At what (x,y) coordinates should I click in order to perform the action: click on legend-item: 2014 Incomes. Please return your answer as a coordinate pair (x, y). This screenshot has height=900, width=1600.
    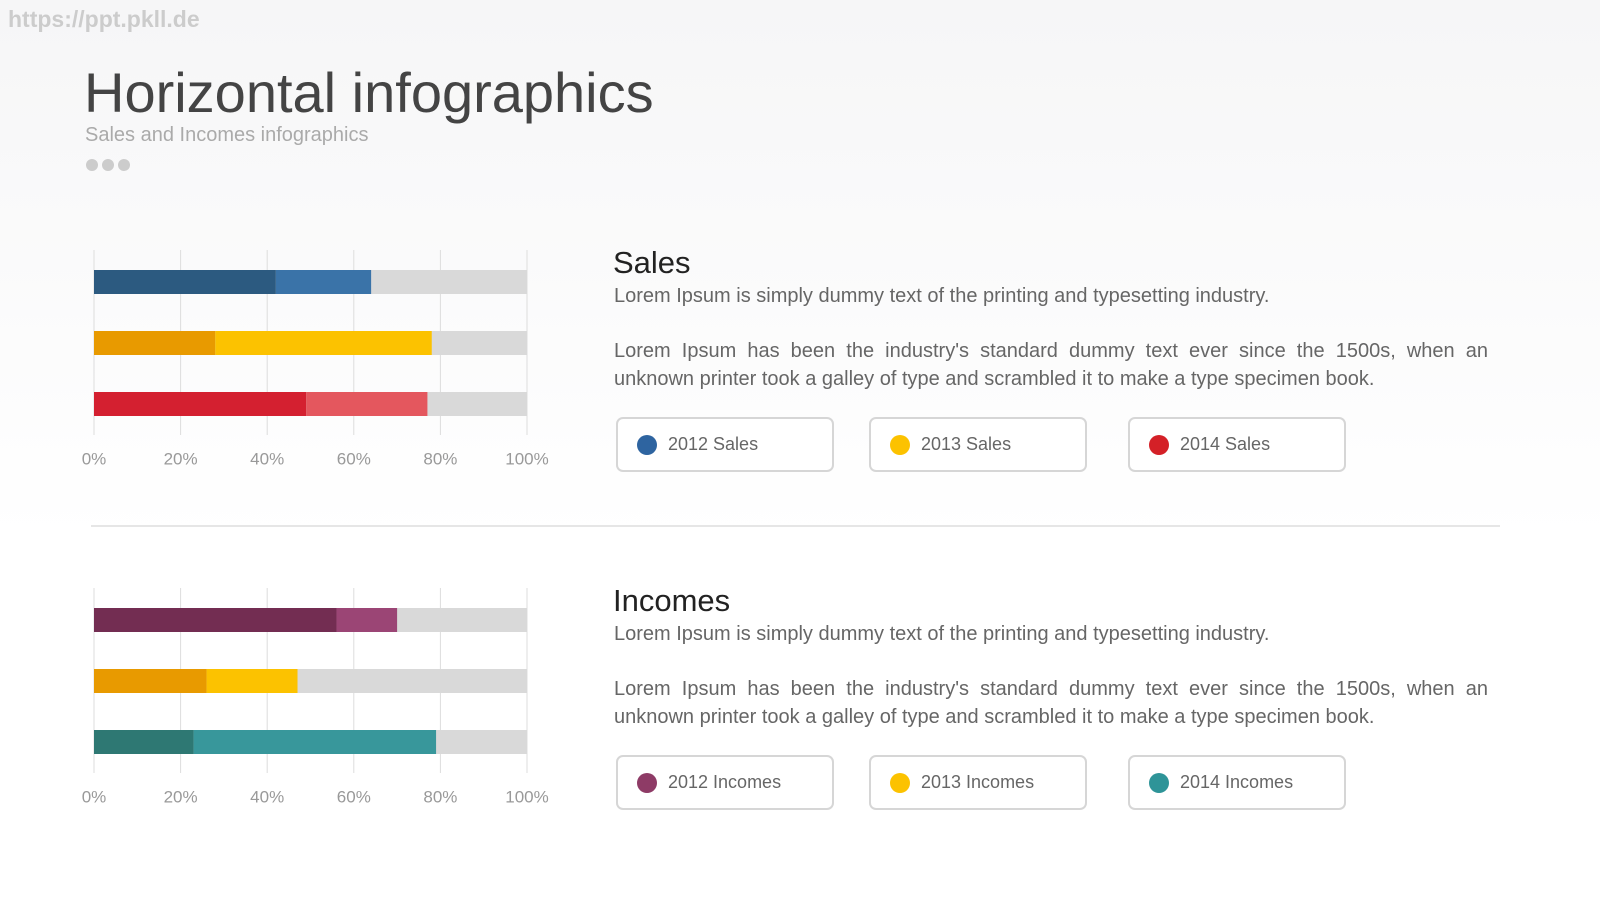
    Looking at the image, I should click on (1237, 782).